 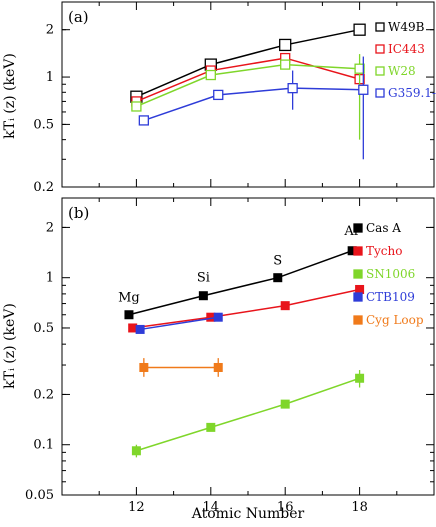 I want to click on x-tick-label: 16, so click(x=285, y=507).